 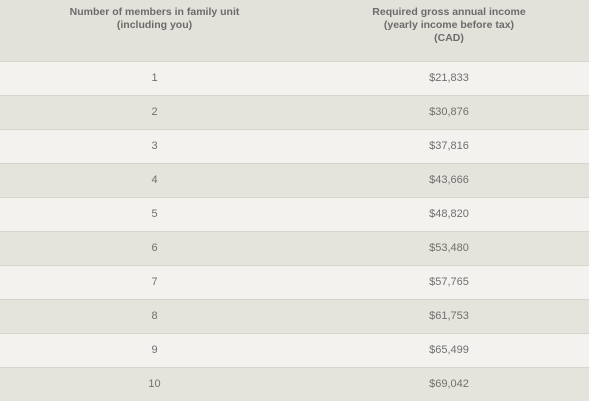 I want to click on header-income-line: (CAD), so click(x=449, y=38).